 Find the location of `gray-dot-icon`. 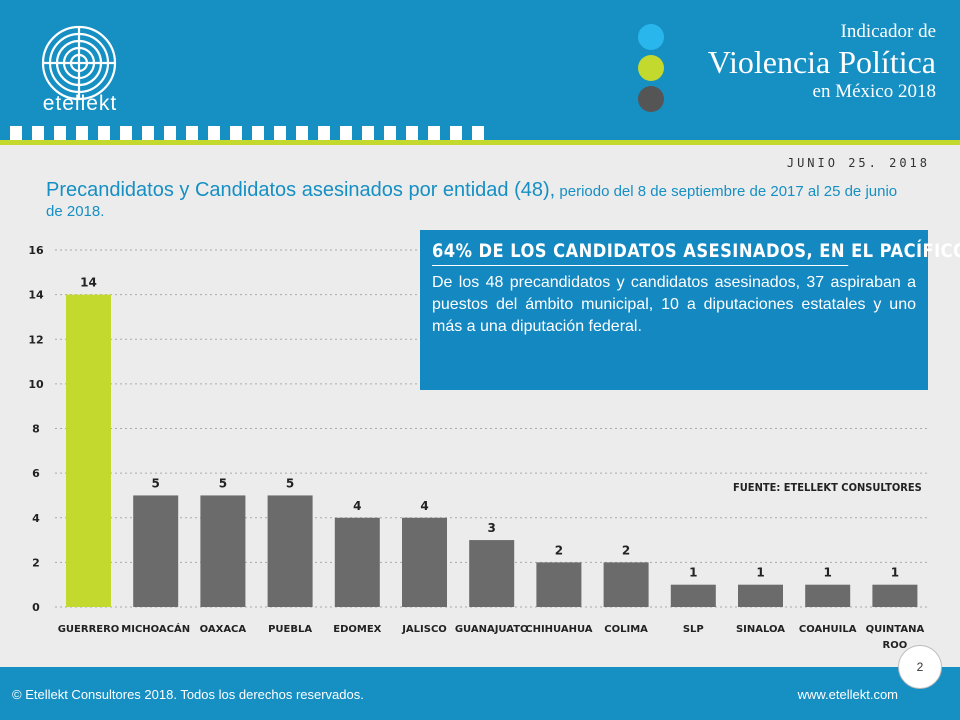

gray-dot-icon is located at coordinates (651, 99).